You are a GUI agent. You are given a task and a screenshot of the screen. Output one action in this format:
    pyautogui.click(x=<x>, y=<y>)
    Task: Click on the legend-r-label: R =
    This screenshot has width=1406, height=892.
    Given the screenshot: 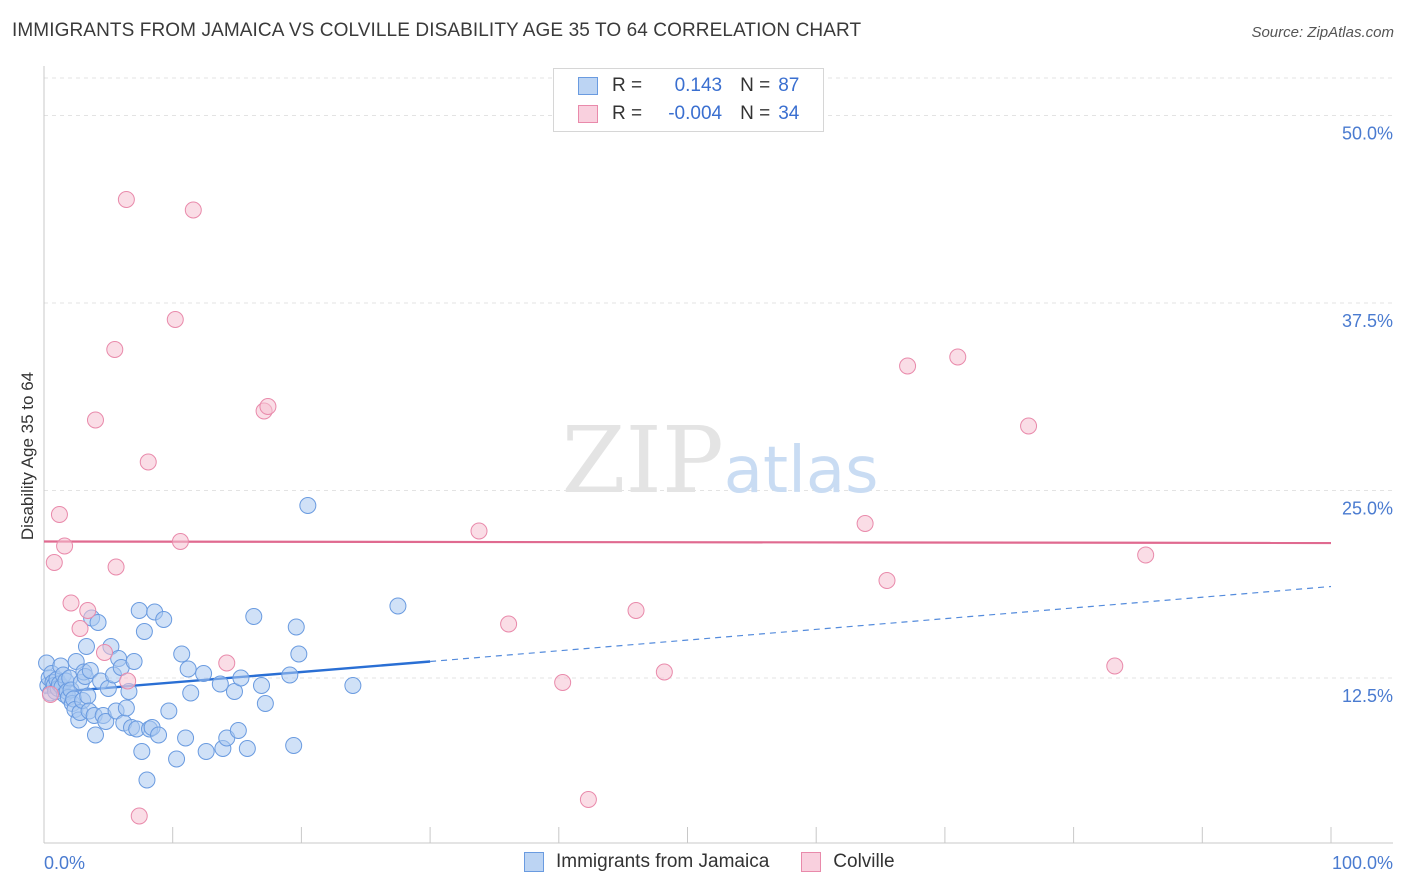 What is the action you would take?
    pyautogui.click(x=627, y=85)
    